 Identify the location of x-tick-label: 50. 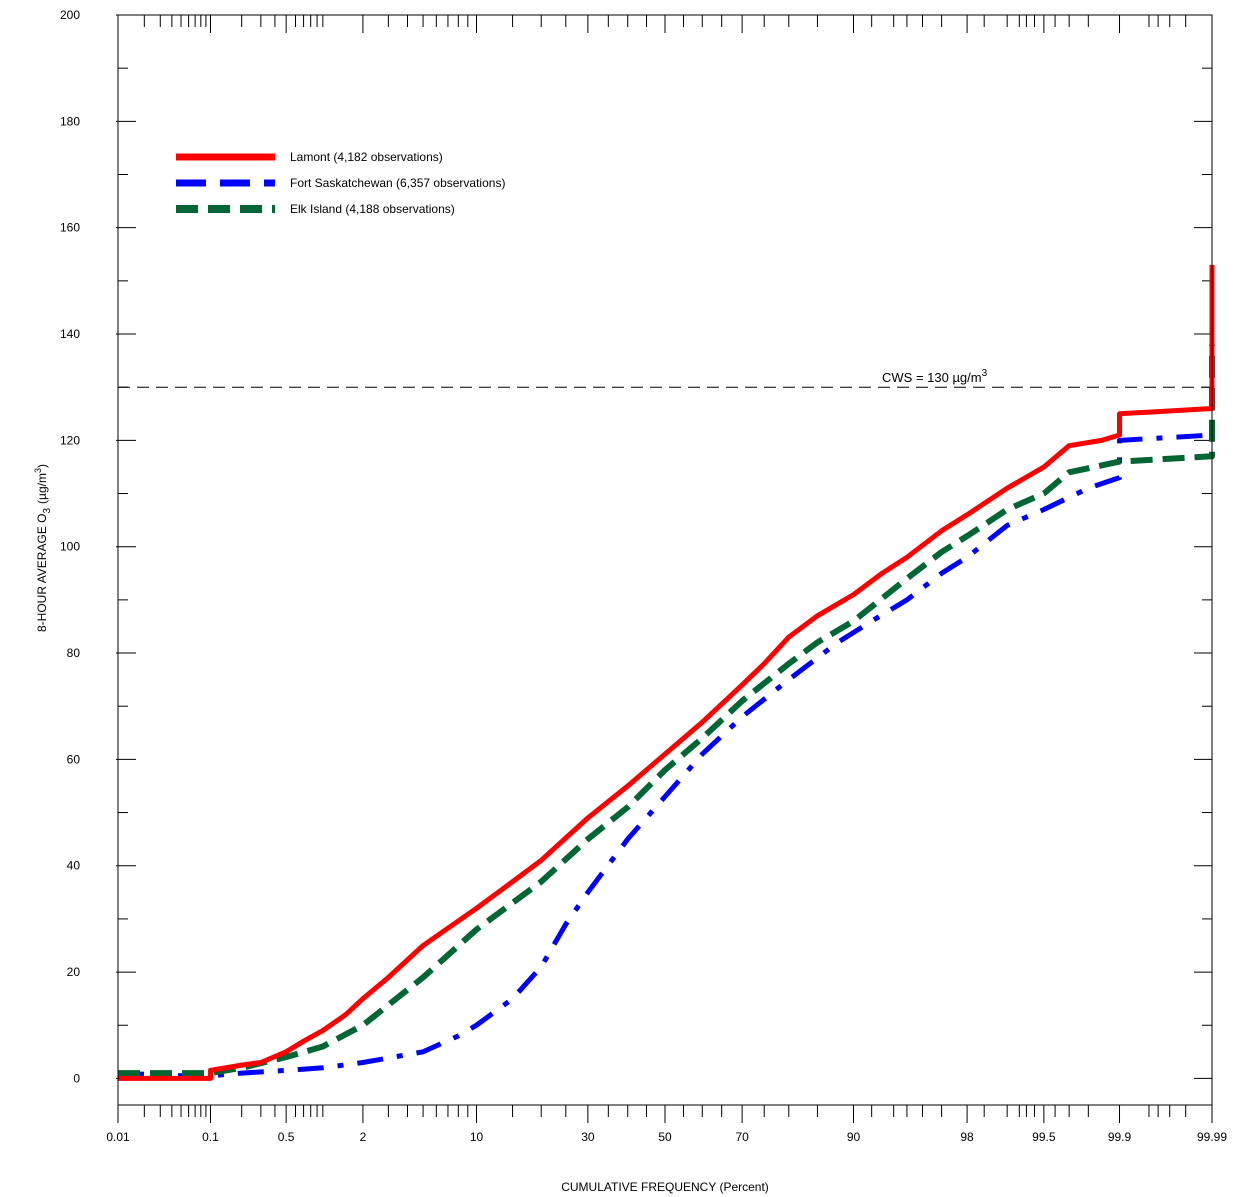
(665, 1137).